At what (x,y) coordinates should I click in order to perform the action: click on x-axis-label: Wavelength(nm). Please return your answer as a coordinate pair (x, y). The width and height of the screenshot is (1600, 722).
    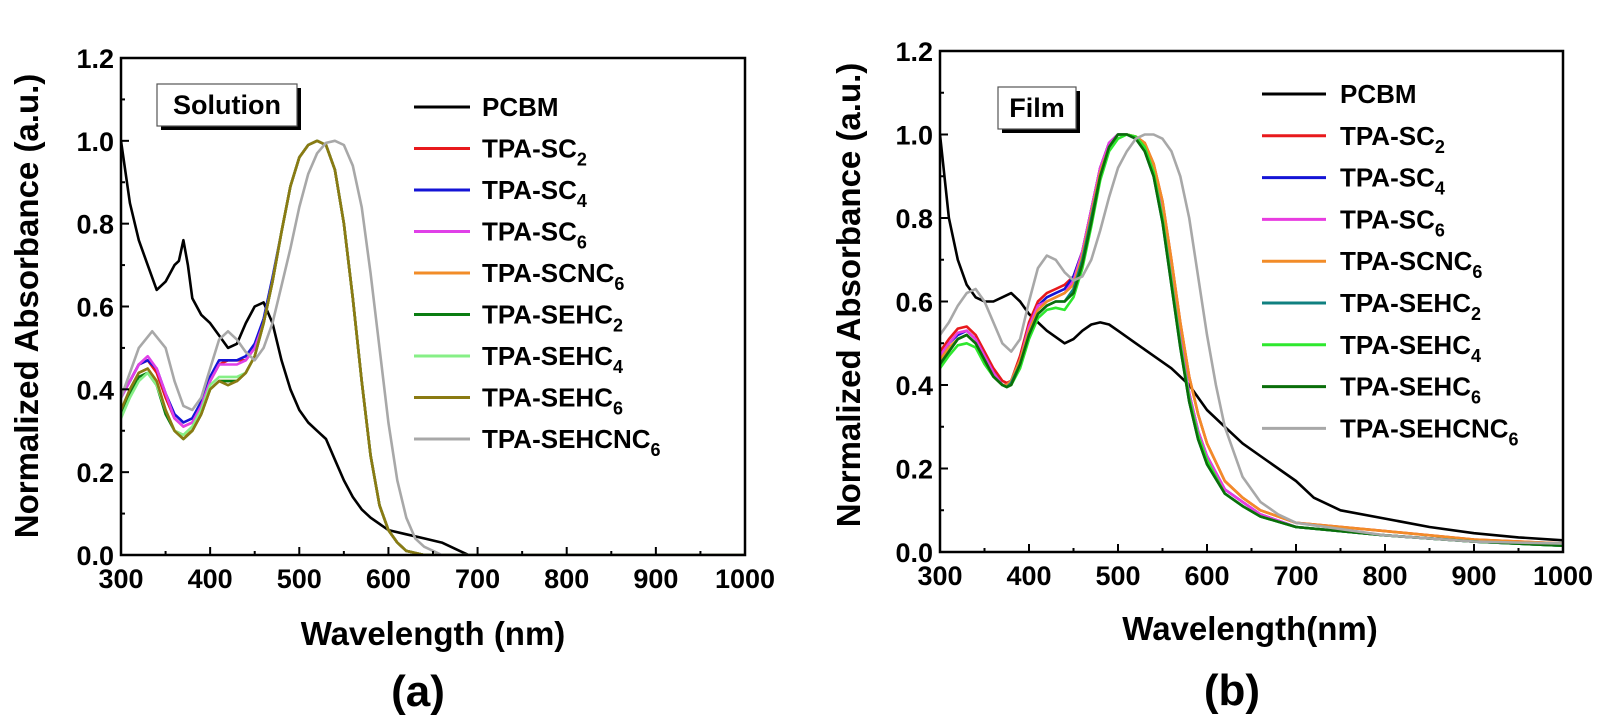
    Looking at the image, I should click on (1249, 628).